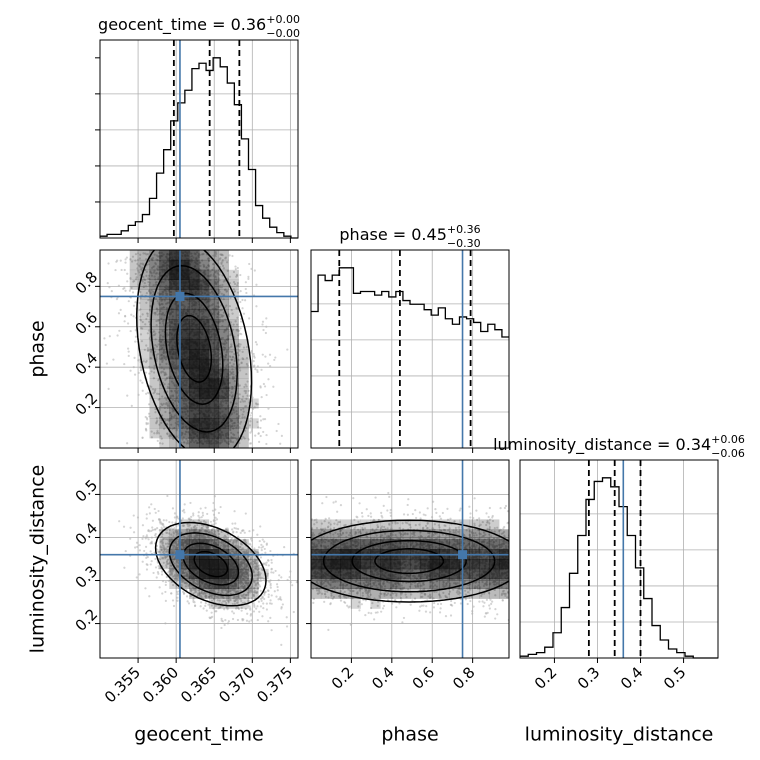 The width and height of the screenshot is (760, 760). I want to click on contour-line, so click(194, 348).